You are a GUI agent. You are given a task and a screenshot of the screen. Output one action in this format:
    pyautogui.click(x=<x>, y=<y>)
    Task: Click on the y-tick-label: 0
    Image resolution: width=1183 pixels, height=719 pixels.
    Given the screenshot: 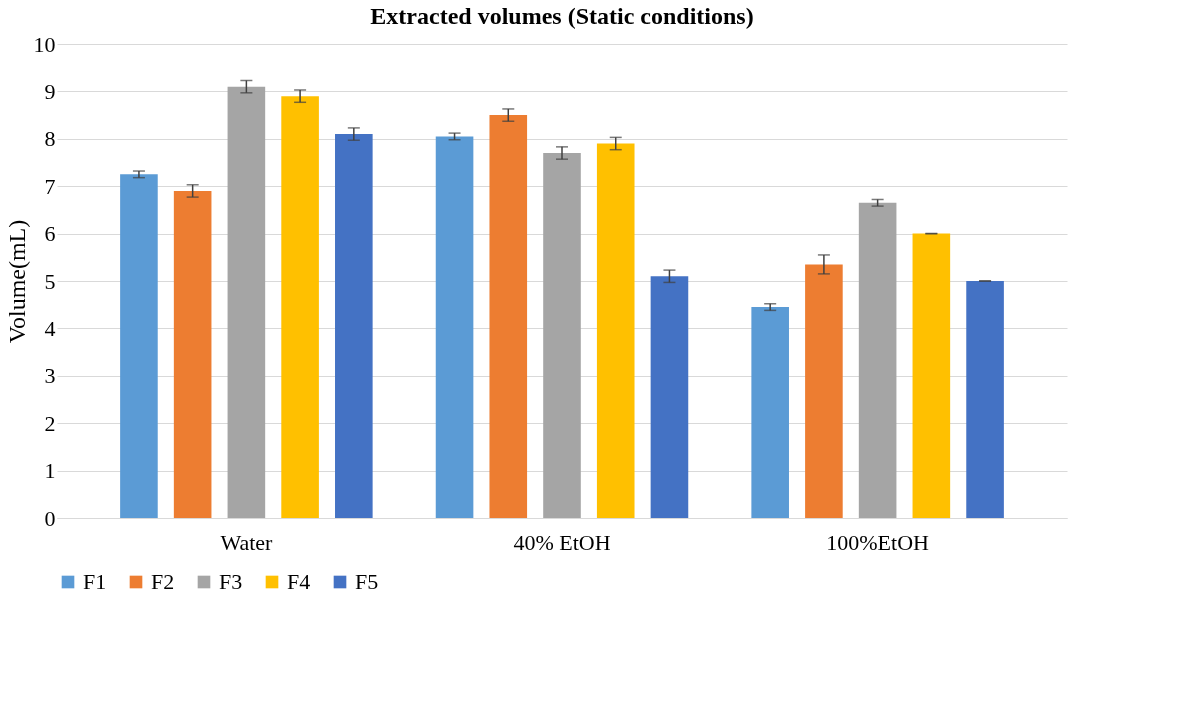 What is the action you would take?
    pyautogui.click(x=50, y=518)
    